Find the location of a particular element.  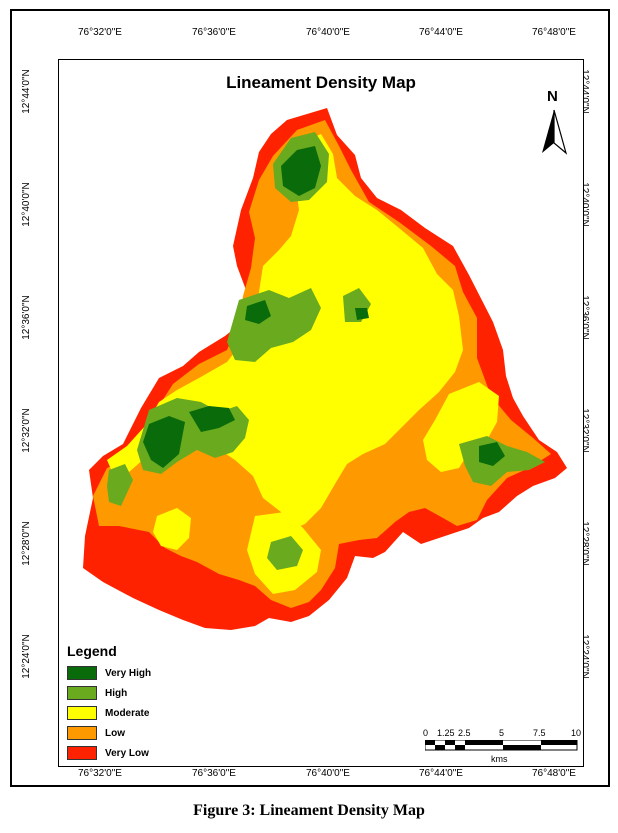

scale-unit: kms is located at coordinates (499, 759).